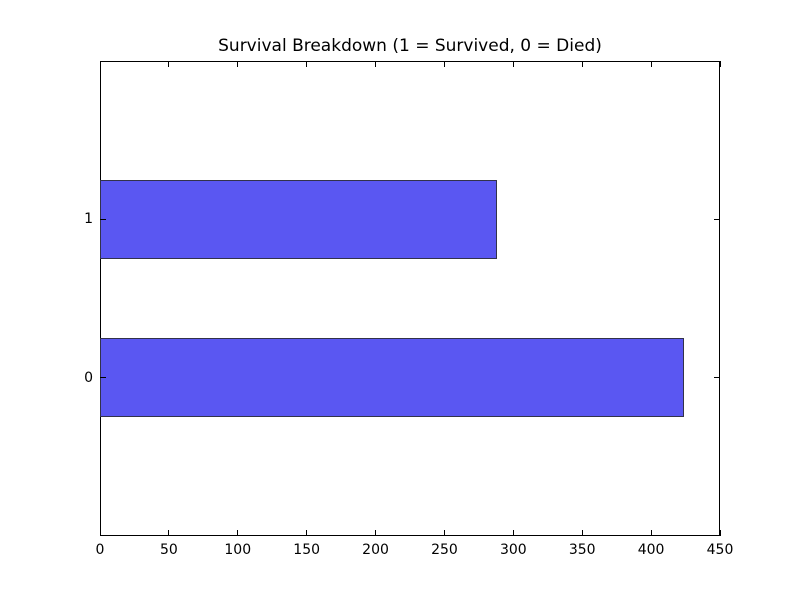  I want to click on x-tick-label: 100, so click(238, 550).